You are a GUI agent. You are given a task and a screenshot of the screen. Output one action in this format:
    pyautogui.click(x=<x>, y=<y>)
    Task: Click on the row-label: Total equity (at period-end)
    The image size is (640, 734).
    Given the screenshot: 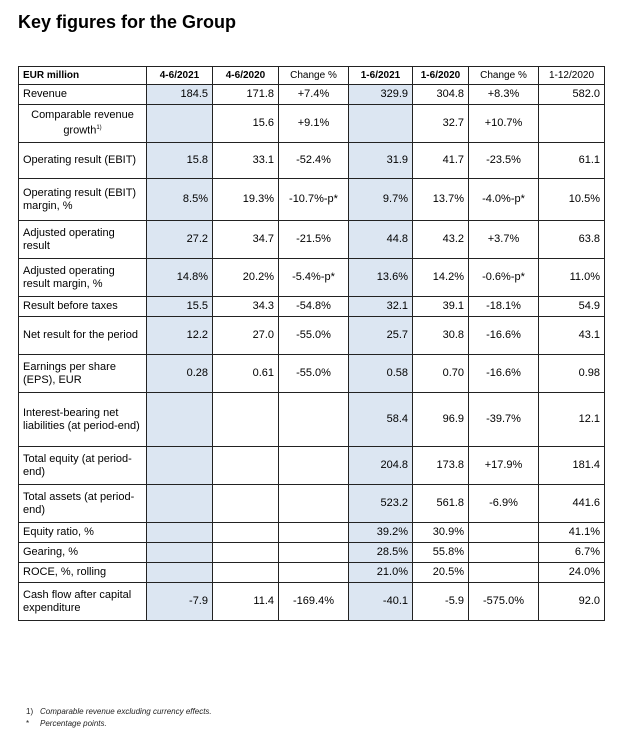 What is the action you would take?
    pyautogui.click(x=82, y=465)
    